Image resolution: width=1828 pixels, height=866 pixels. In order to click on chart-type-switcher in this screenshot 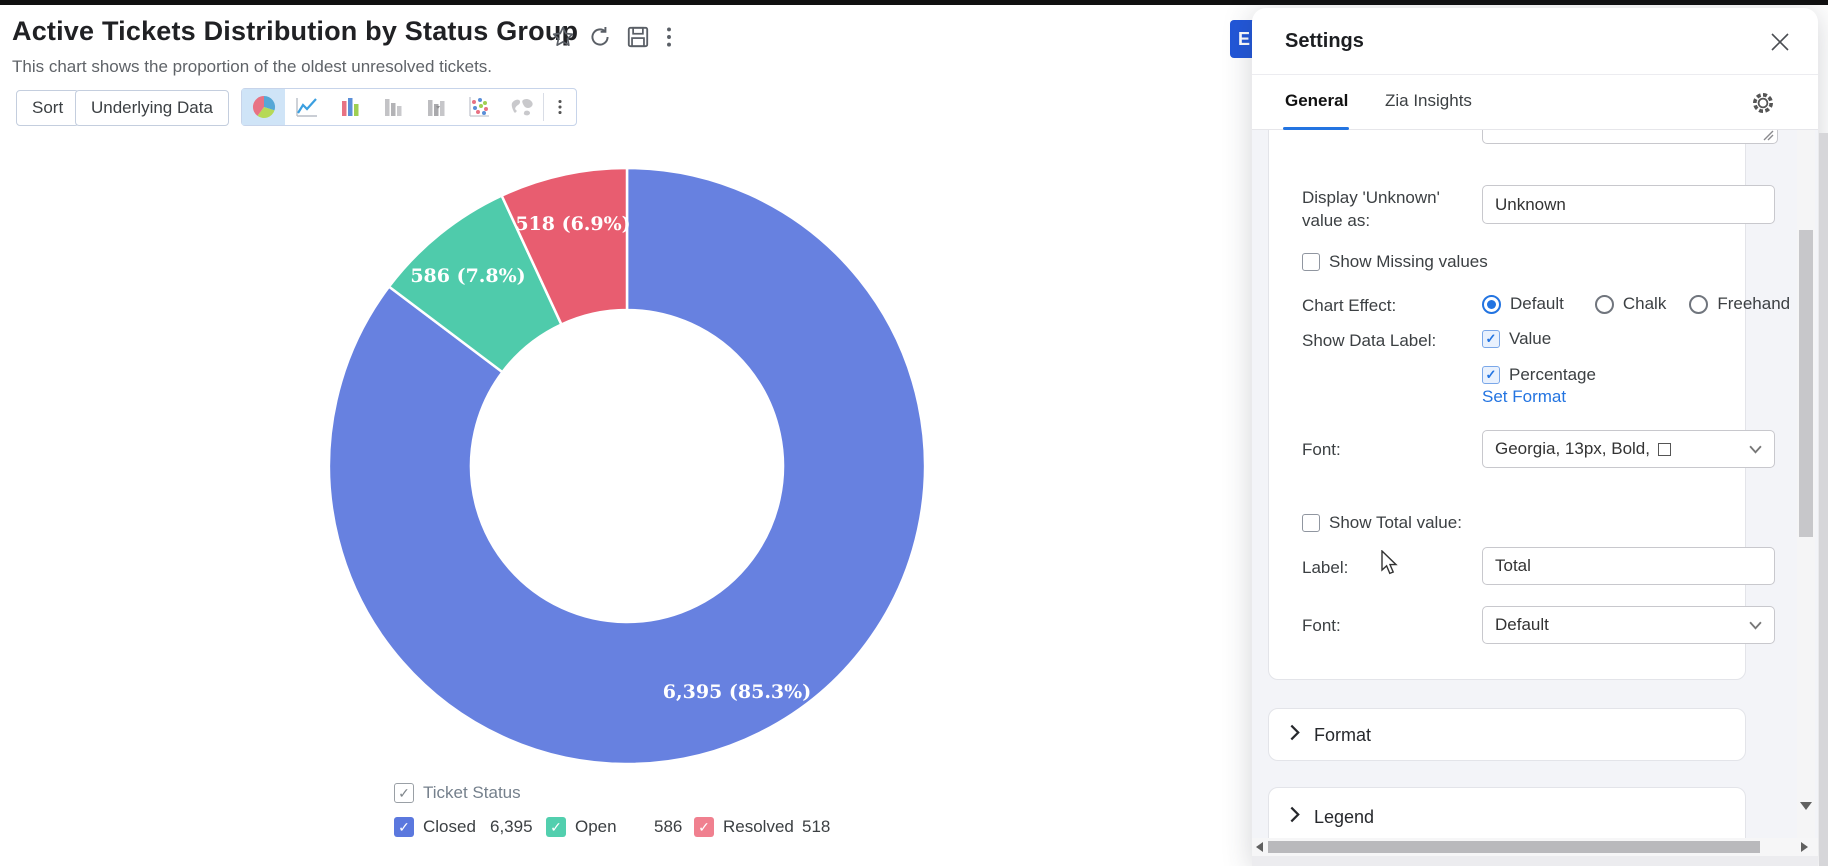, I will do `click(409, 107)`.